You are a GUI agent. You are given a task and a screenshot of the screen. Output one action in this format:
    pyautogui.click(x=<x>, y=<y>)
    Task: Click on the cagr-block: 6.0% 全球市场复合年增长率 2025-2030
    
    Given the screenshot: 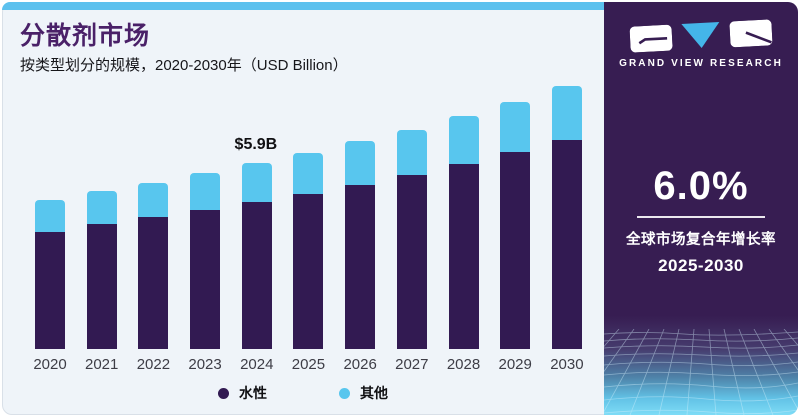 What is the action you would take?
    pyautogui.click(x=701, y=220)
    